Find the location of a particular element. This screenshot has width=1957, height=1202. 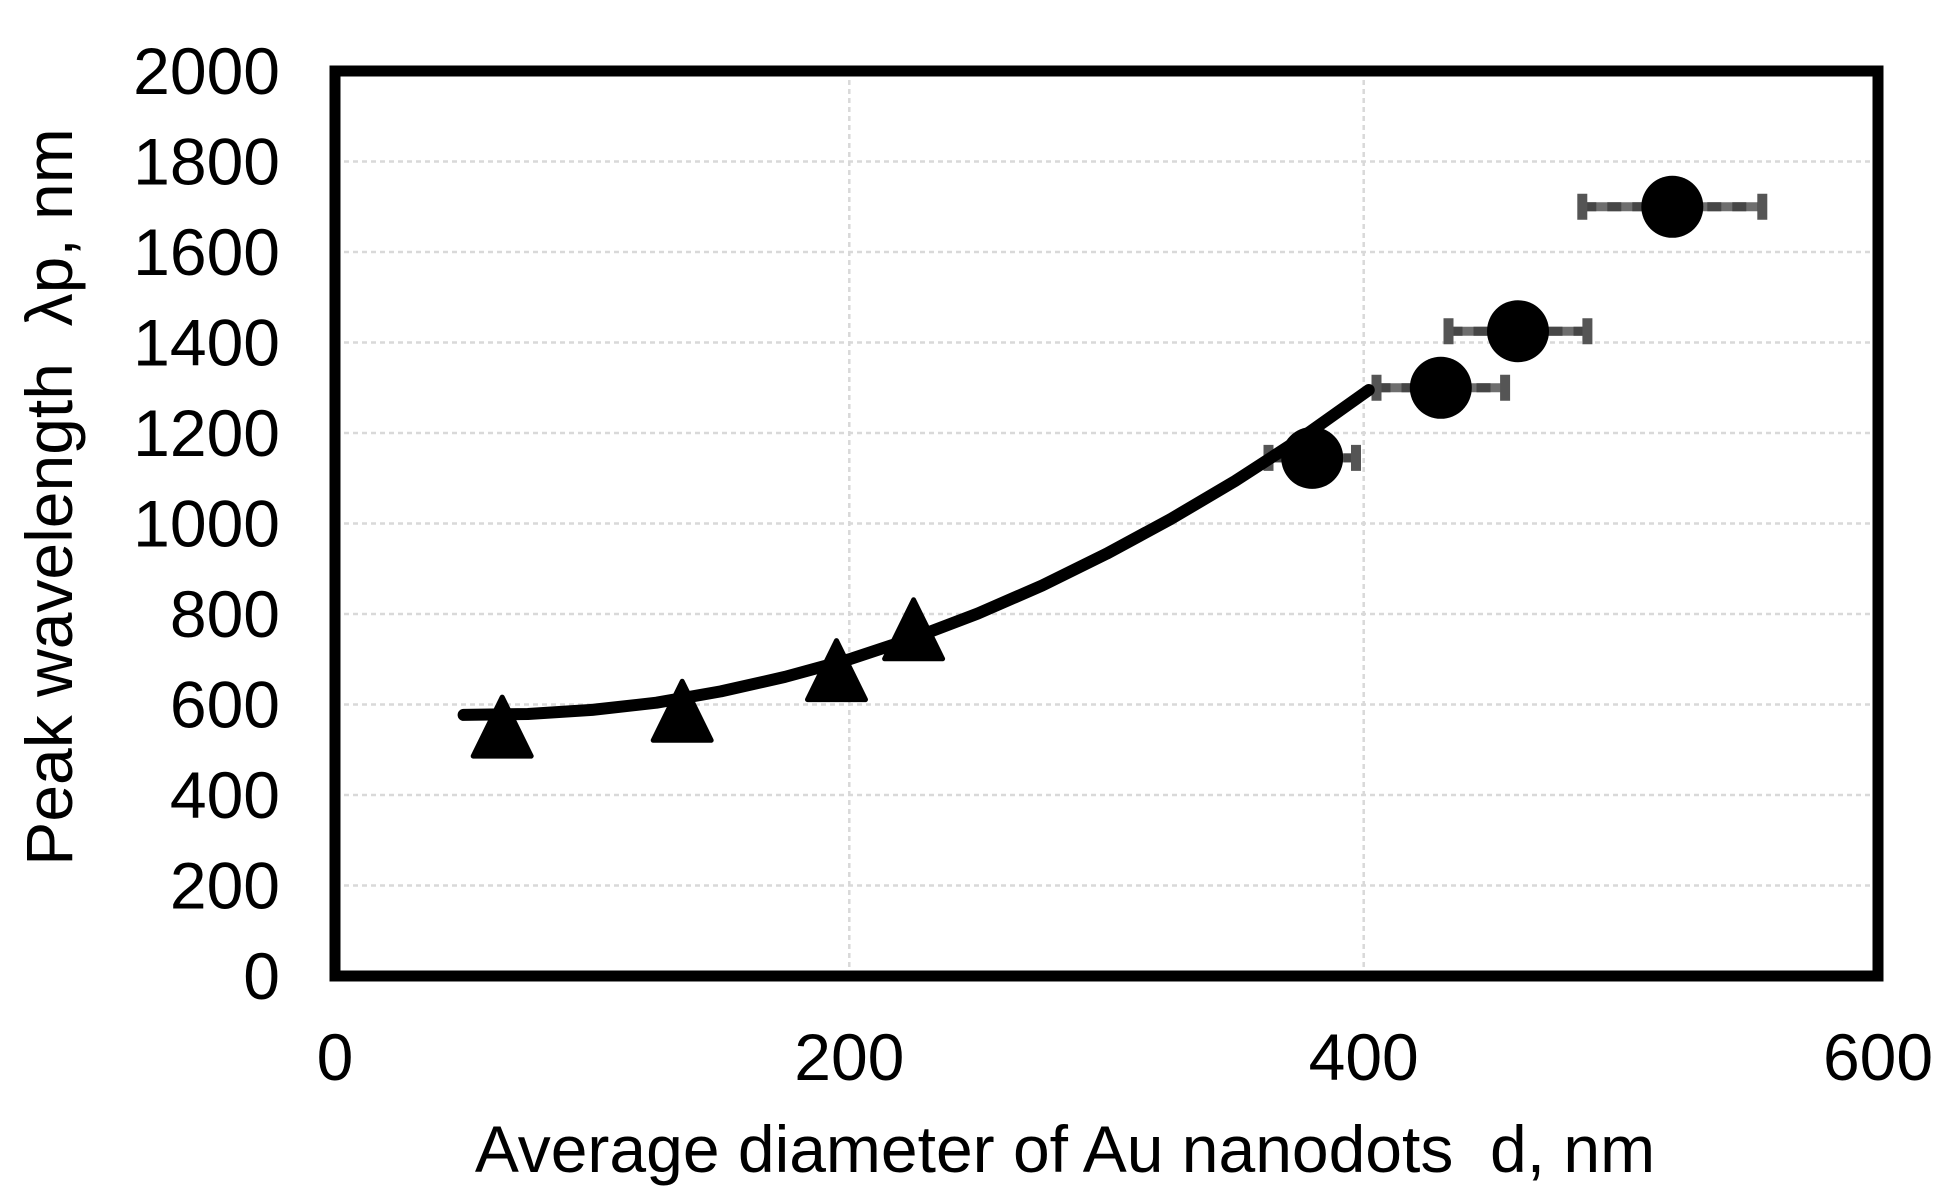

y-tick-label: 1200 is located at coordinates (206, 433).